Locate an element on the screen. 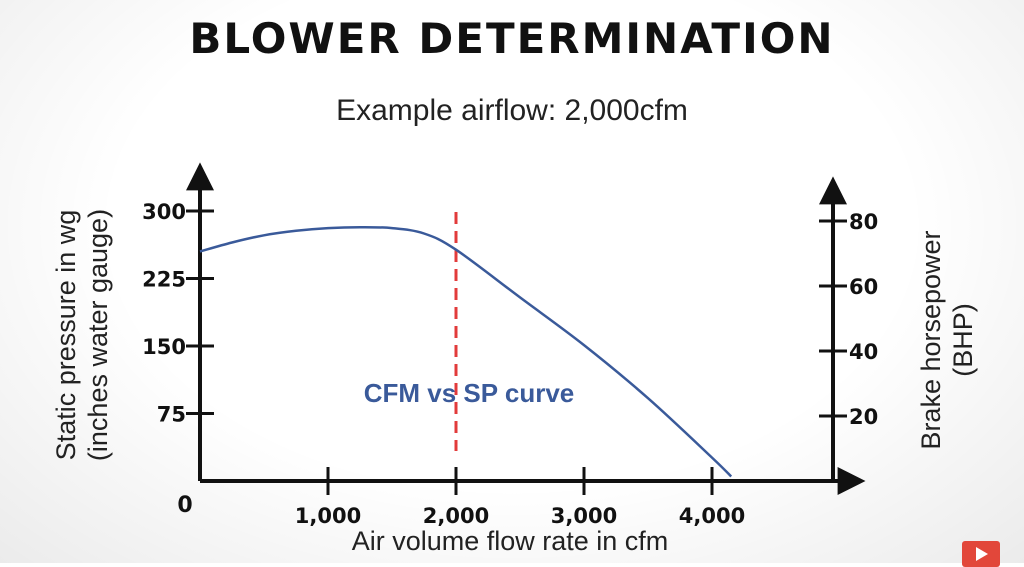  page-title: BLOWER DETERMINATION is located at coordinates (512, 38).